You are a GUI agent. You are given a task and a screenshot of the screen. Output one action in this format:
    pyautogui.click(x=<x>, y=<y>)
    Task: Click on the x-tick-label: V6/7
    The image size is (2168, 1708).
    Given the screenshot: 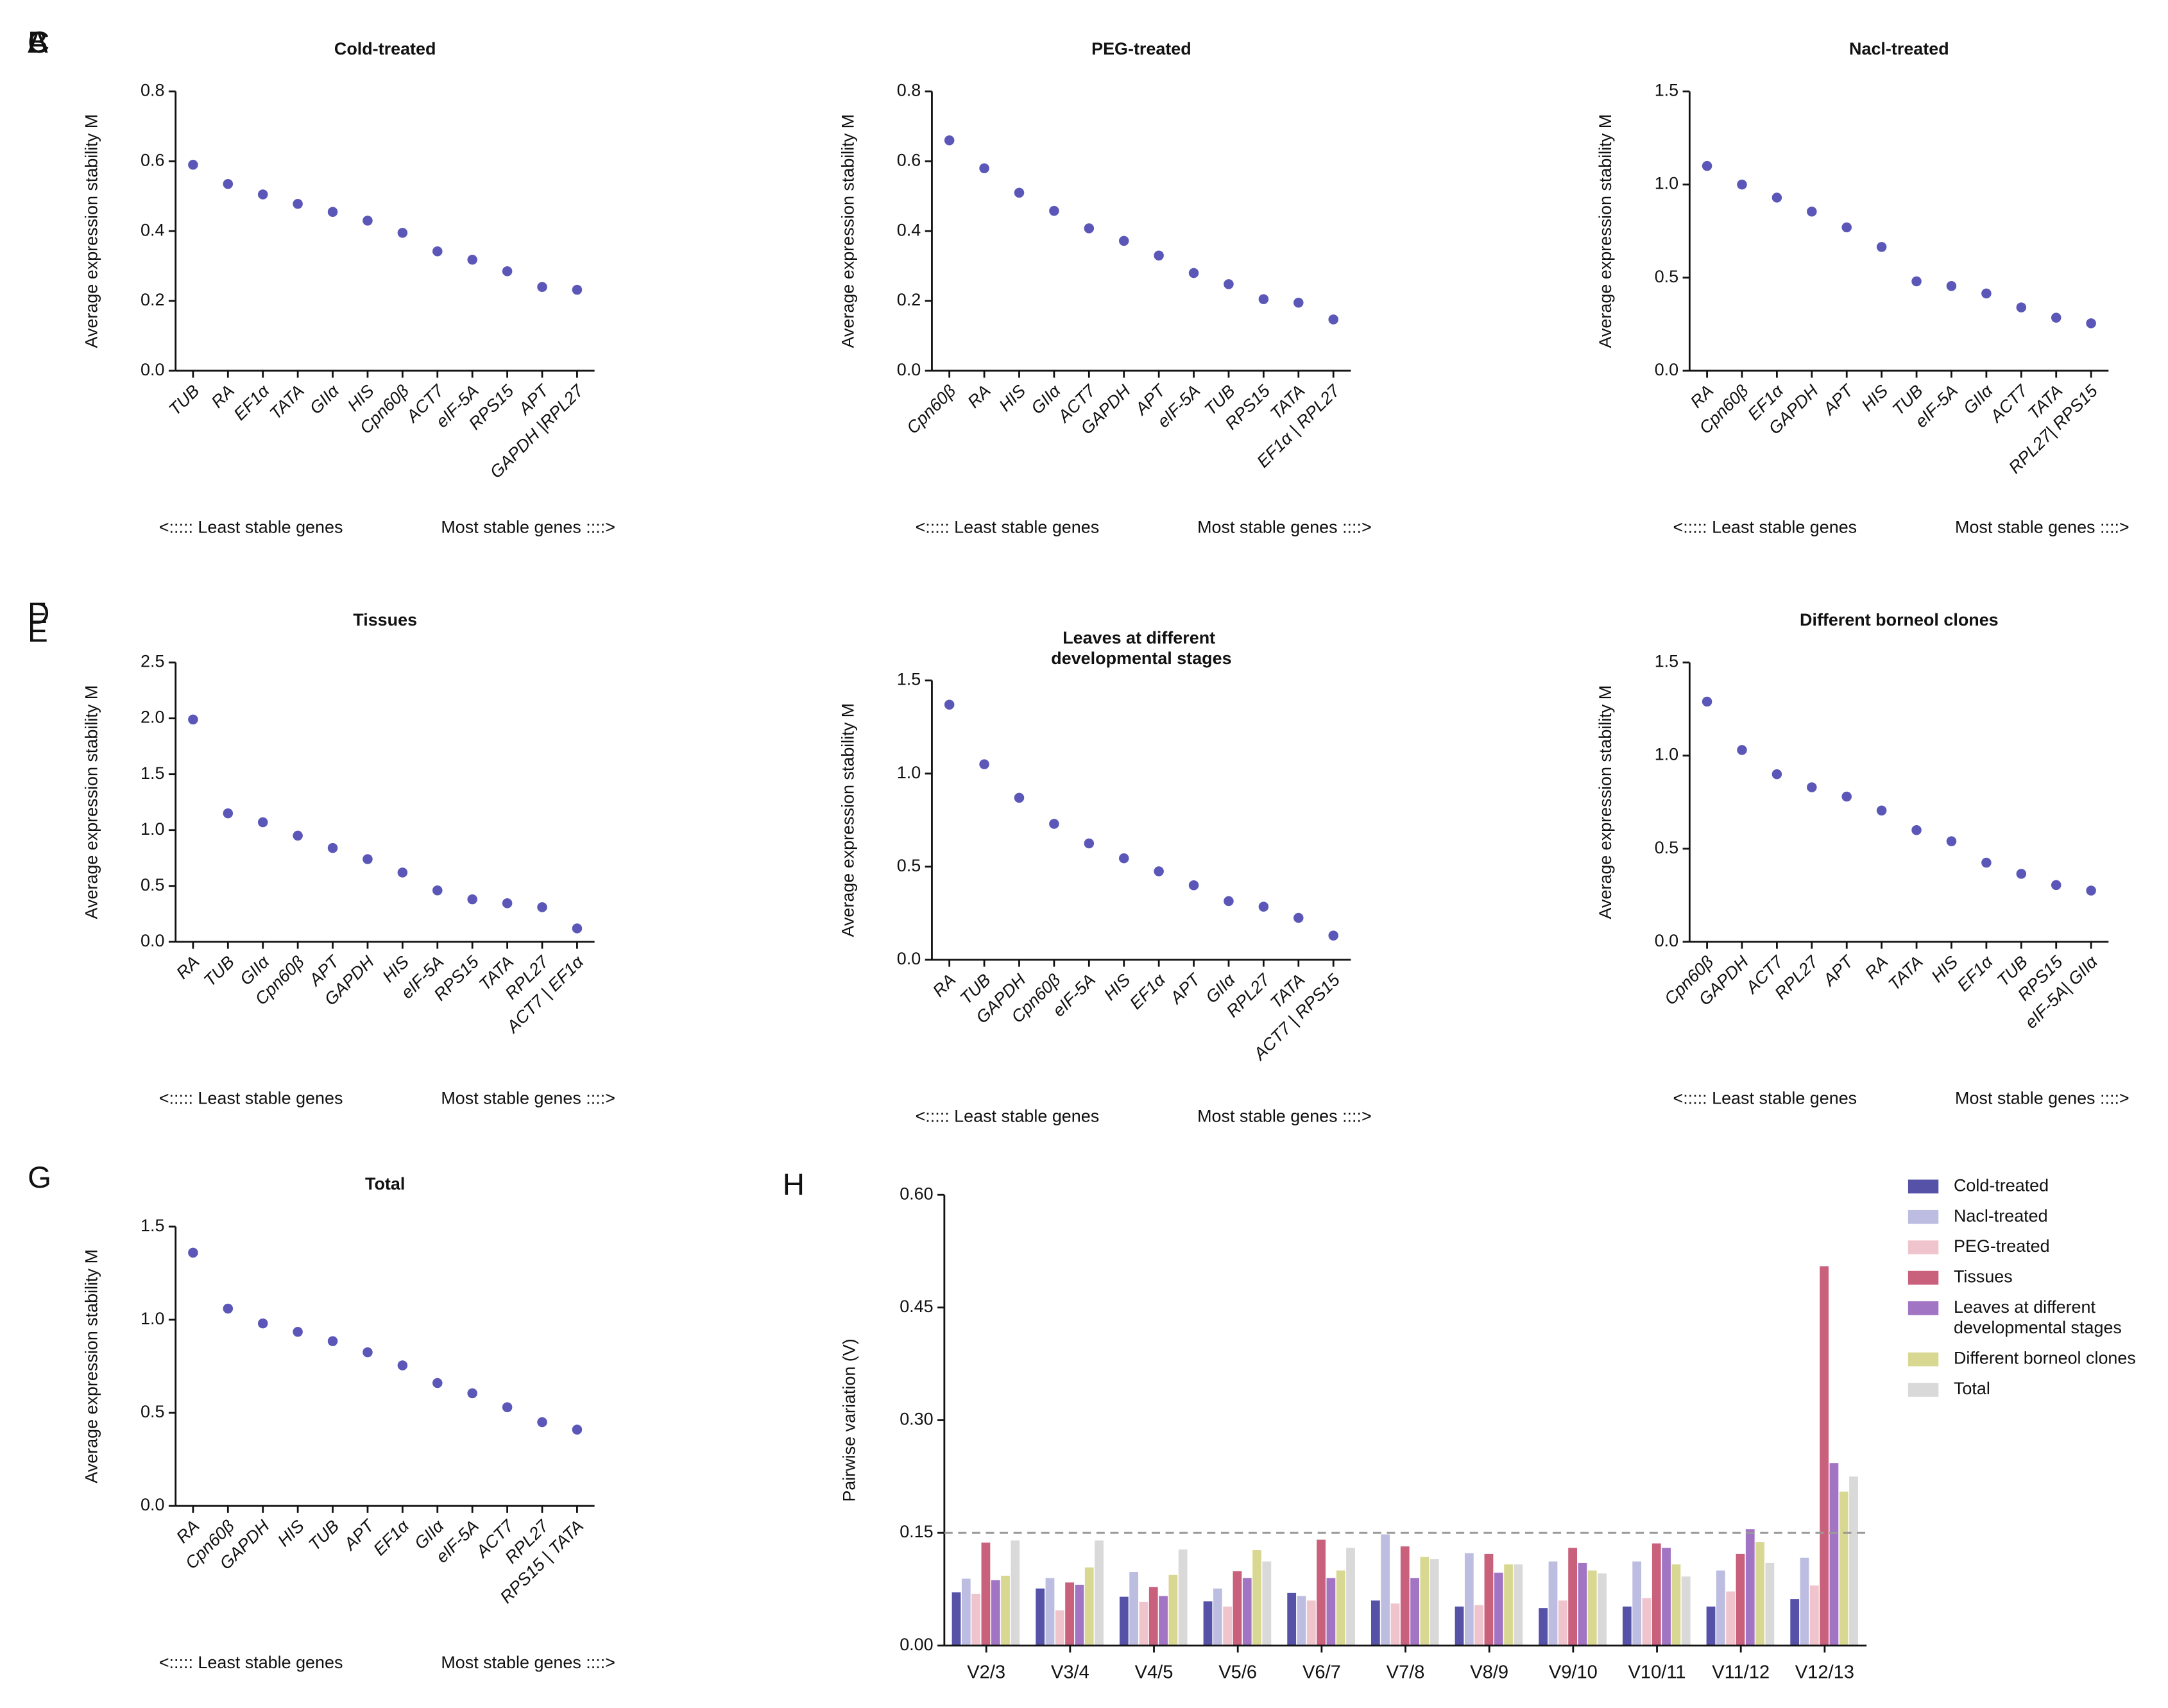 What is the action you would take?
    pyautogui.click(x=1321, y=1672)
    